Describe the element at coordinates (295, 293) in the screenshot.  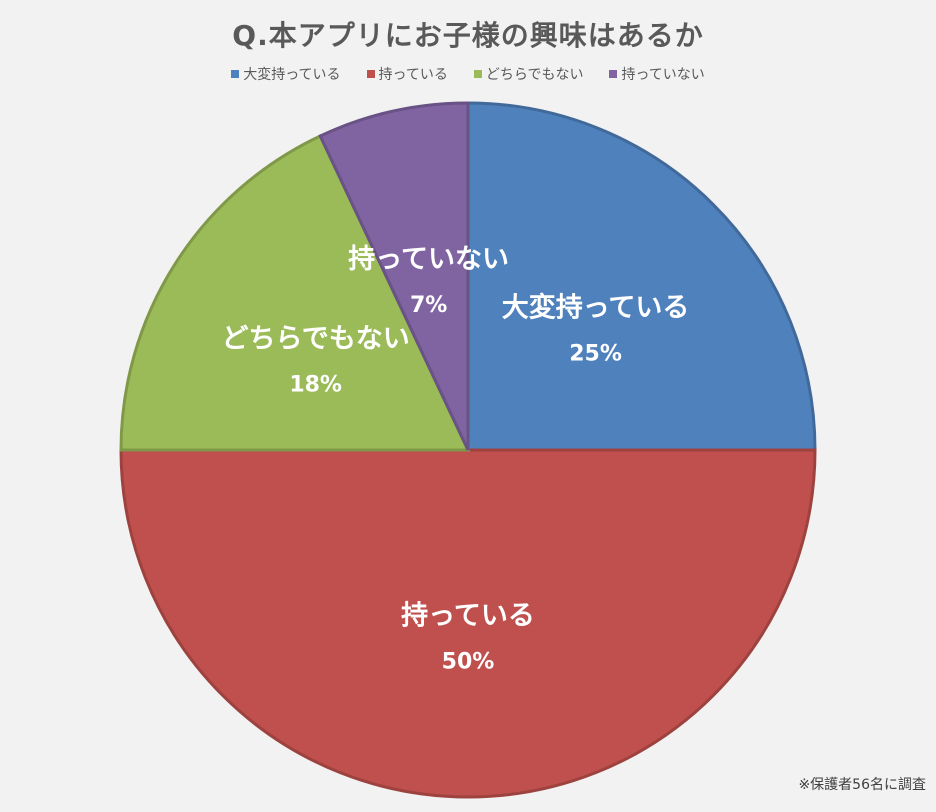
I see `slice-neutral` at that location.